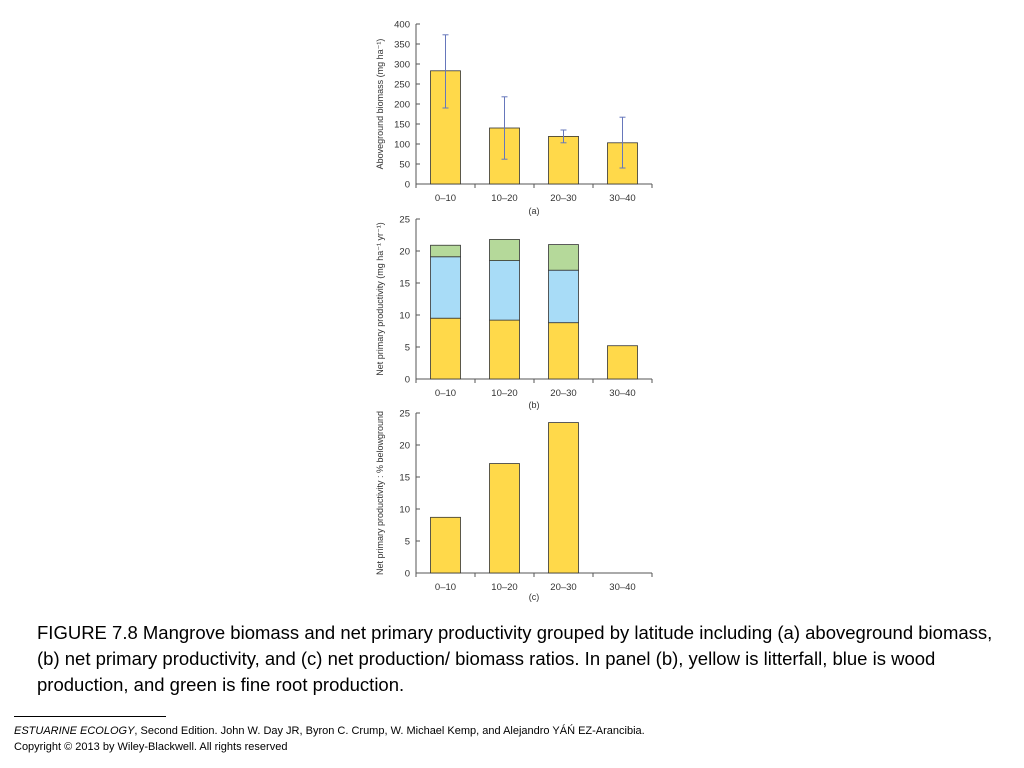 The image size is (1024, 768). What do you see at coordinates (74, 731) in the screenshot?
I see `book-title: ESTUARINE ECOLOGY` at bounding box center [74, 731].